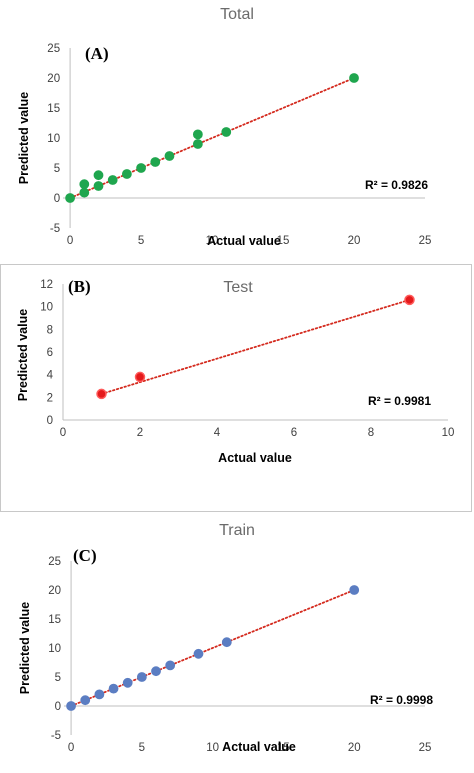 Image resolution: width=474 pixels, height=773 pixels. I want to click on y-tick-label: 4, so click(50, 376).